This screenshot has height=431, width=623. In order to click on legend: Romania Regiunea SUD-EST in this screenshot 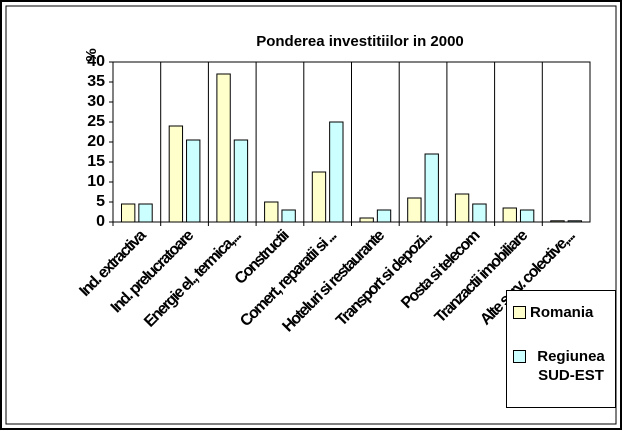, I will do `click(561, 349)`.